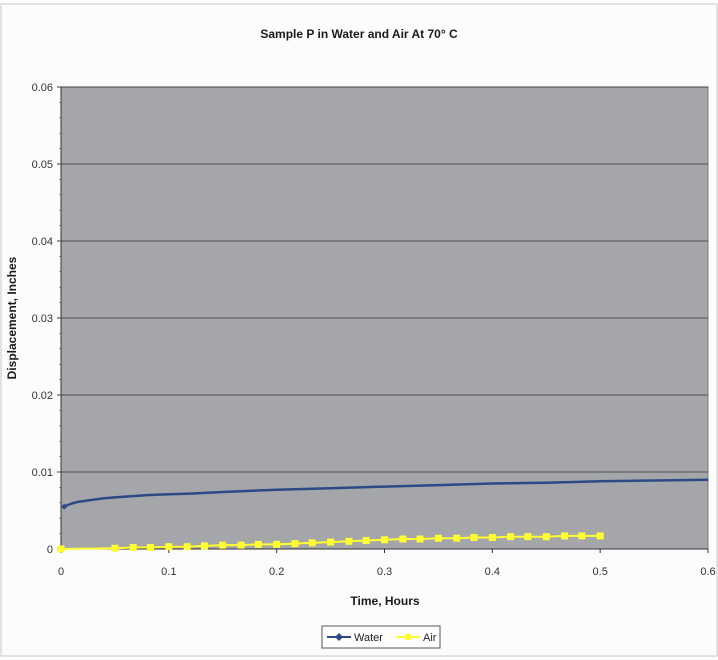 This screenshot has width=718, height=660. Describe the element at coordinates (50, 550) in the screenshot. I see `y-tick-label: 0` at that location.